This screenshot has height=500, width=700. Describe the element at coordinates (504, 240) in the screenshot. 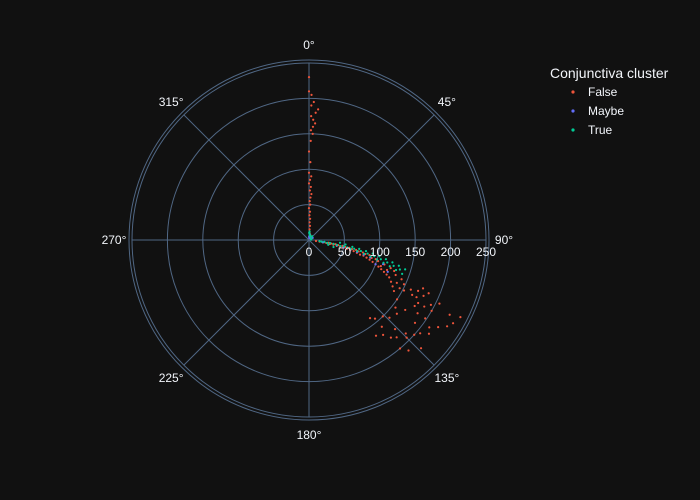

I see `angular-tick-label: 90°` at that location.